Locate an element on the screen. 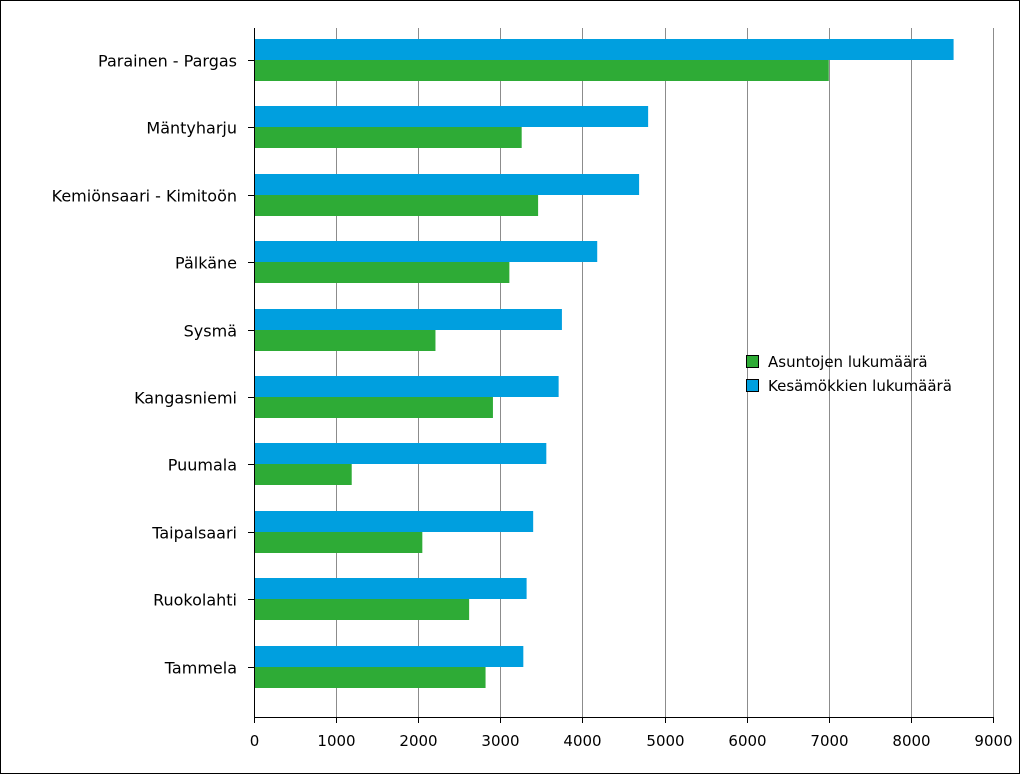  bar-puumala-kesamokkien-lukumaara is located at coordinates (400, 453).